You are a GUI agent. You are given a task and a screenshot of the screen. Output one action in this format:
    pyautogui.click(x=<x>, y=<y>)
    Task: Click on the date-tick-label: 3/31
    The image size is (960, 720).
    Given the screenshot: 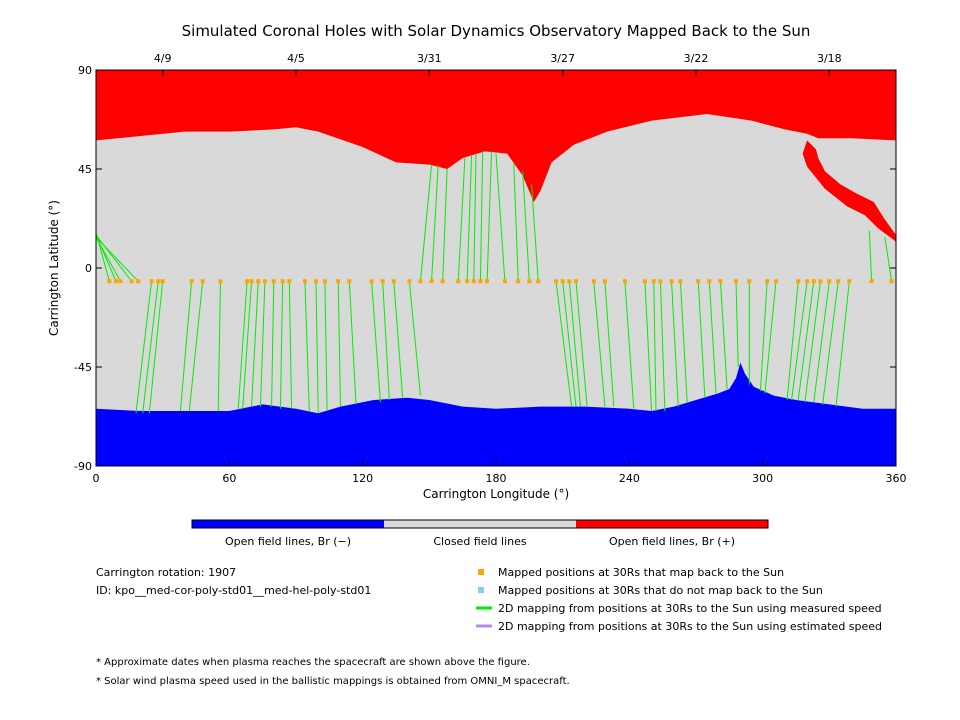 What is the action you would take?
    pyautogui.click(x=429, y=58)
    